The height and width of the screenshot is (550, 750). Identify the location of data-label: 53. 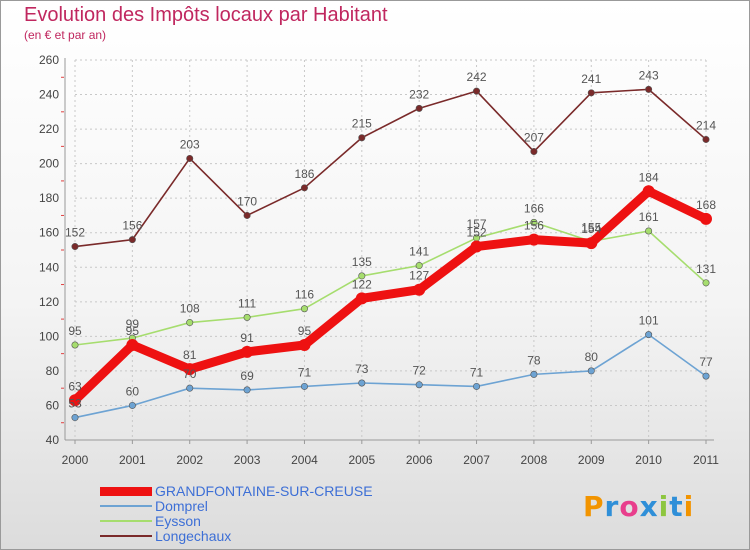
(75, 404).